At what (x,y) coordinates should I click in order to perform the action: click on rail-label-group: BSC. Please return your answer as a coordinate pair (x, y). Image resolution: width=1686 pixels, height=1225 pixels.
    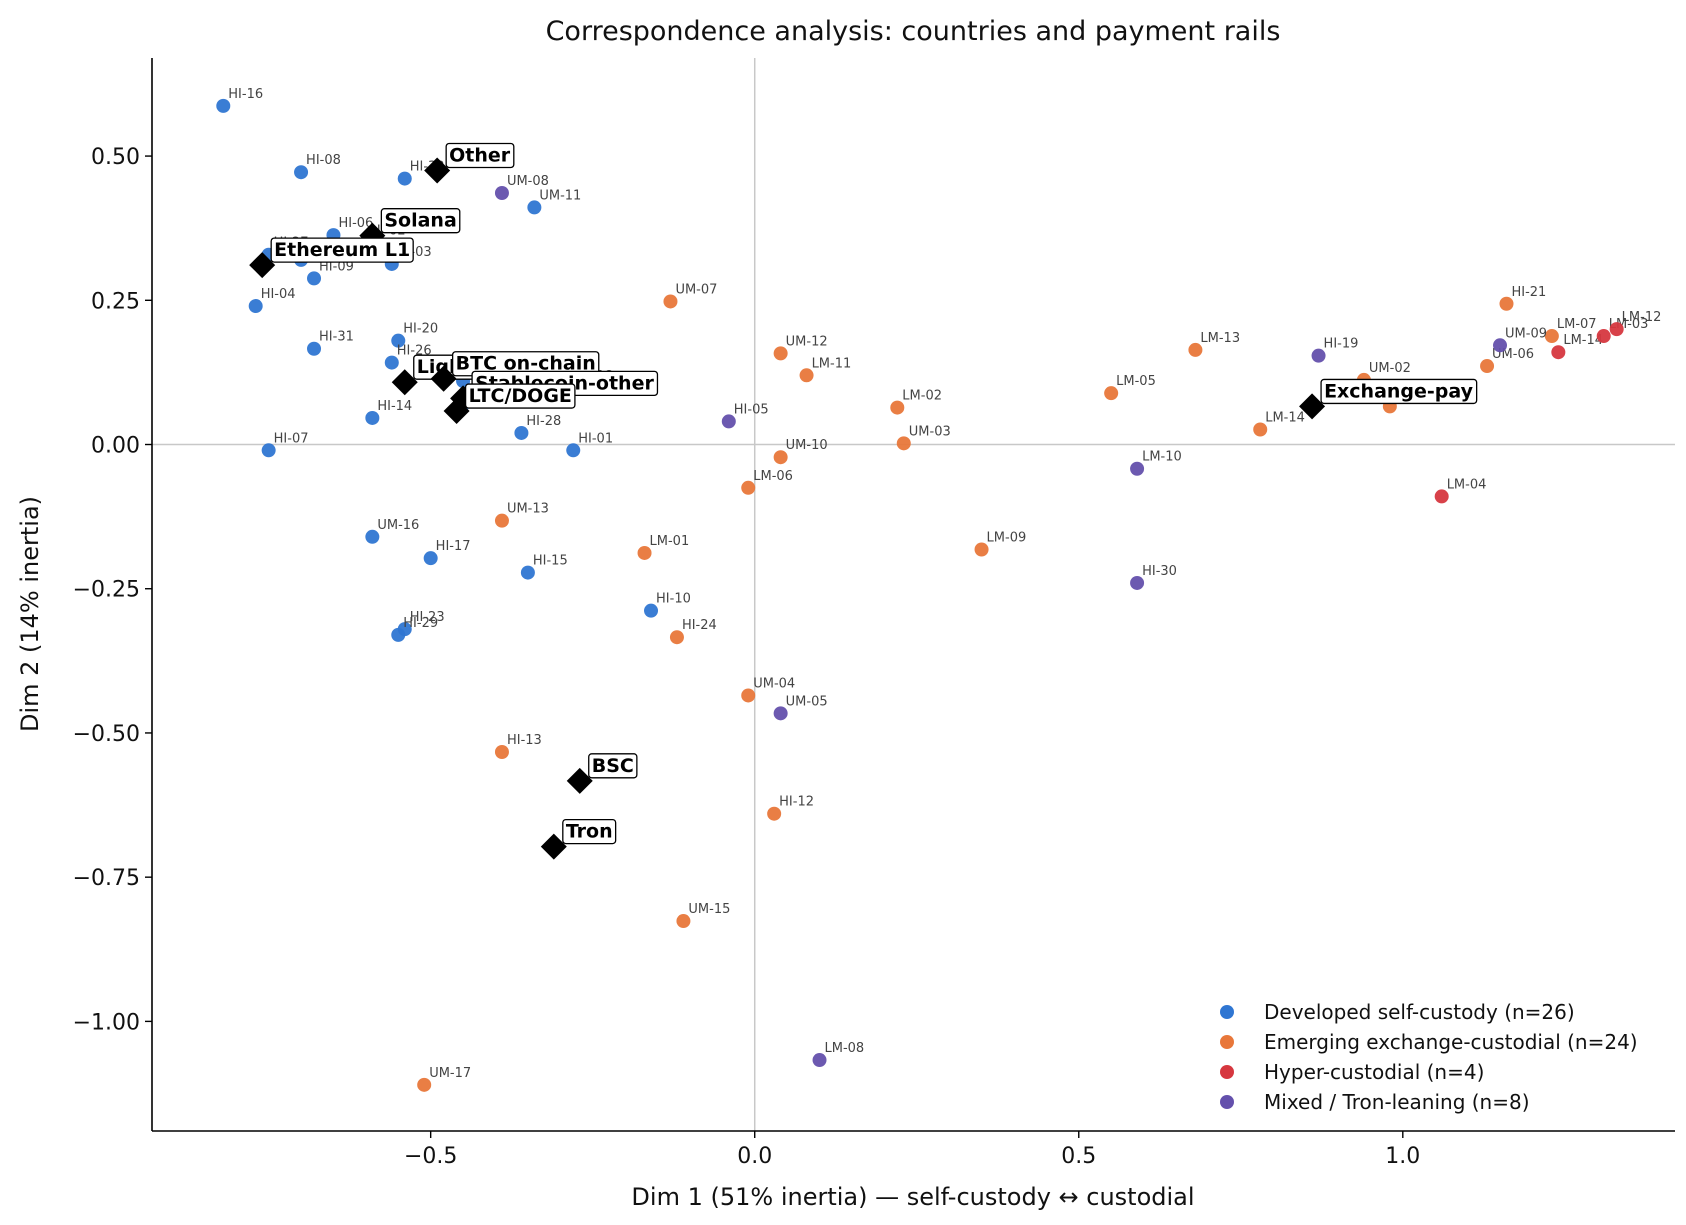
    Looking at the image, I should click on (613, 766).